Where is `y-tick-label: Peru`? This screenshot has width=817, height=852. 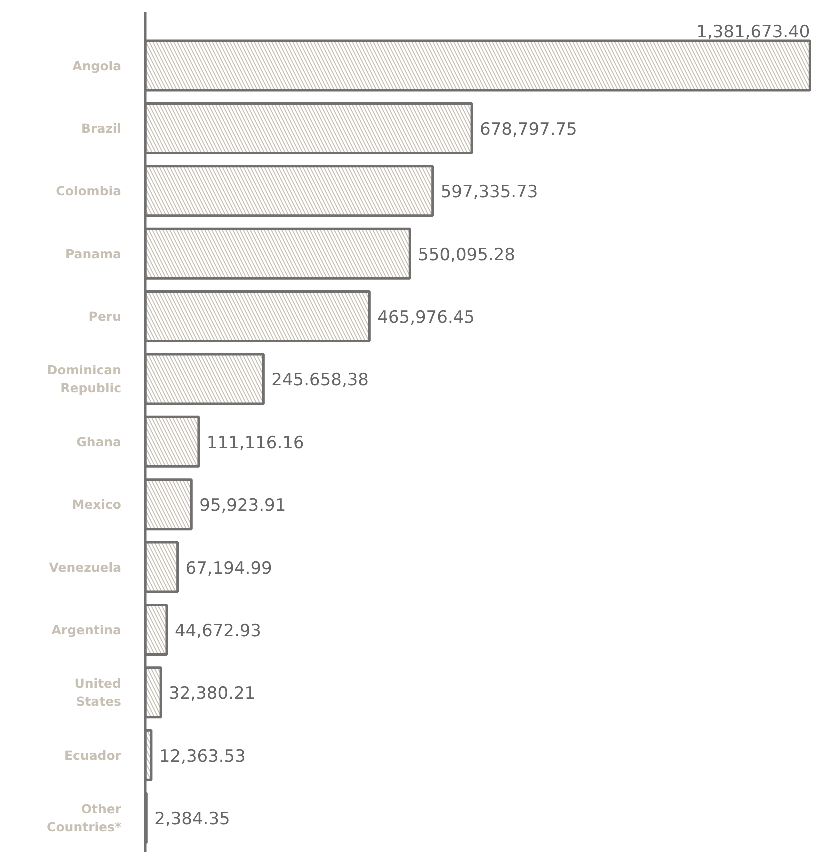
y-tick-label: Peru is located at coordinates (105, 316).